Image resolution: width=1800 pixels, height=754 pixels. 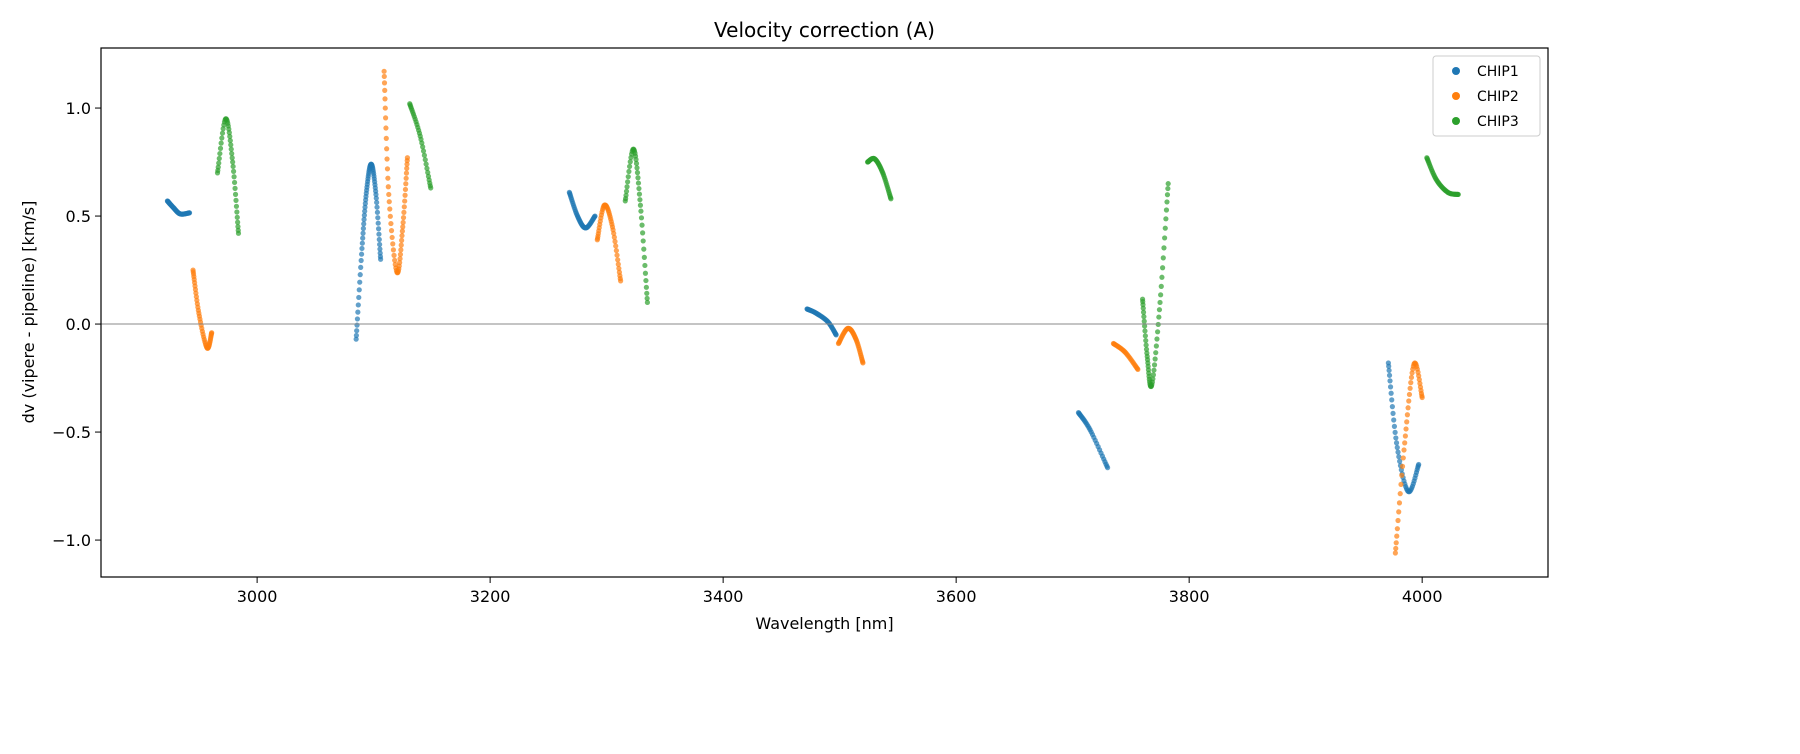 What do you see at coordinates (824, 30) in the screenshot?
I see `chart-title: Velocity correction (A)` at bounding box center [824, 30].